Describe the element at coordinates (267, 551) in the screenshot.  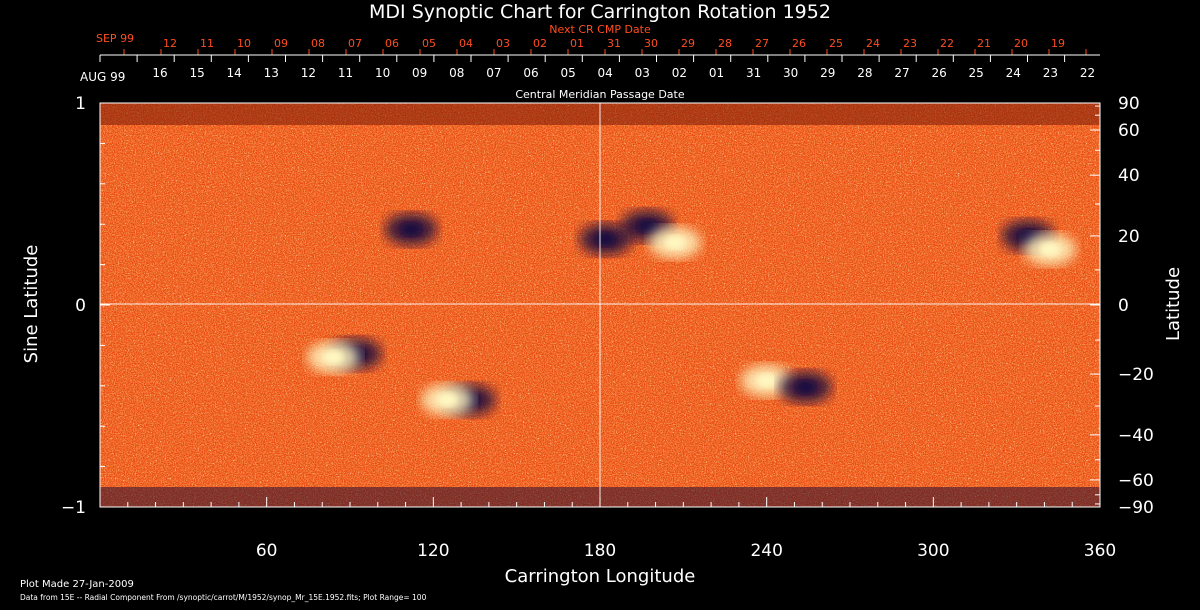
I see `bottom-tick-label: 60` at that location.